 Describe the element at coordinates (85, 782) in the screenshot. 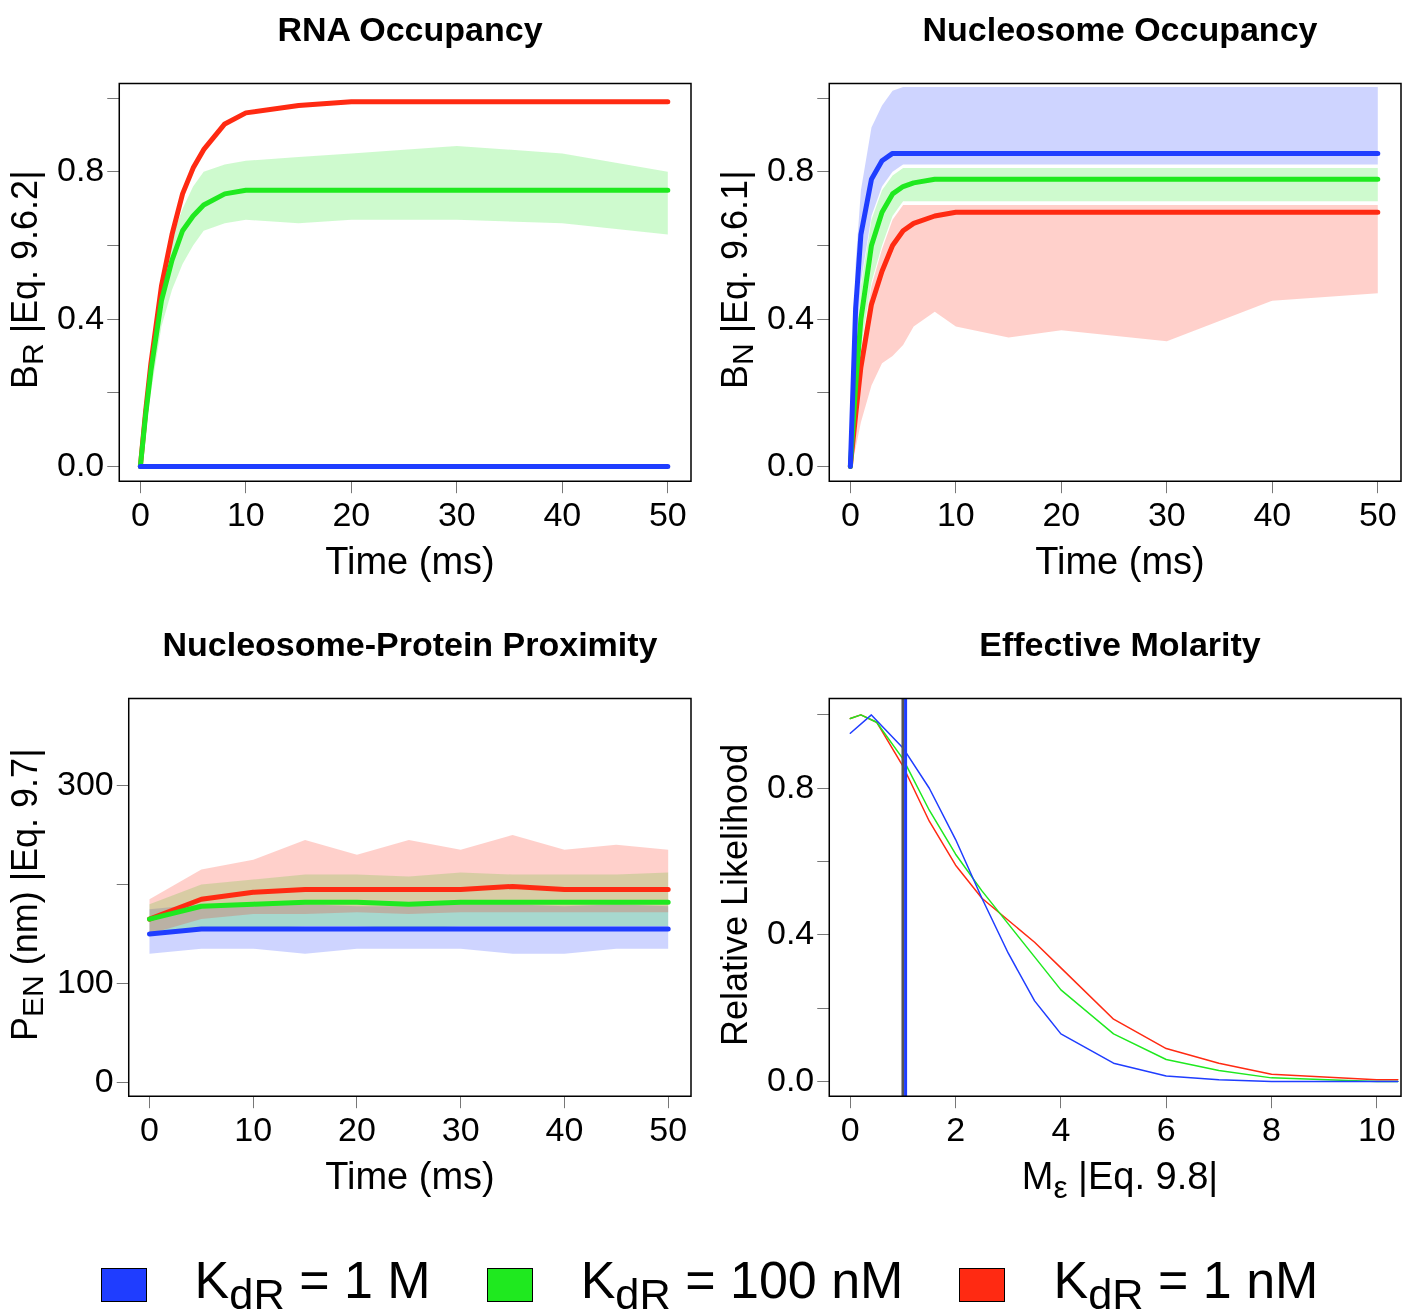

I see `y-tick-label: 300` at that location.